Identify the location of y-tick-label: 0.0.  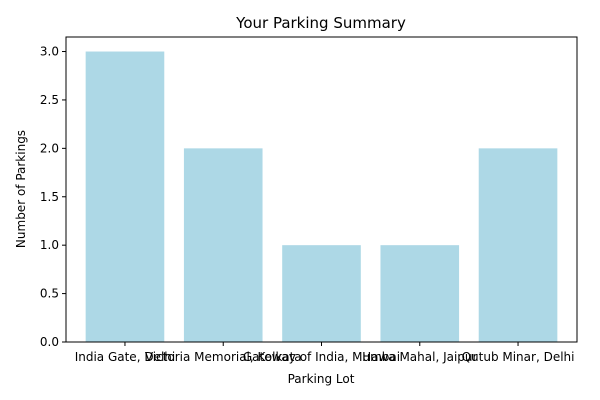
(49, 342).